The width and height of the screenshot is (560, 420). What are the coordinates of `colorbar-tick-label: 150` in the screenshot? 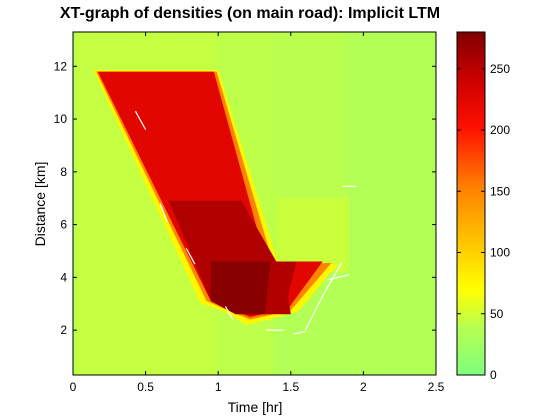 It's located at (500, 191).